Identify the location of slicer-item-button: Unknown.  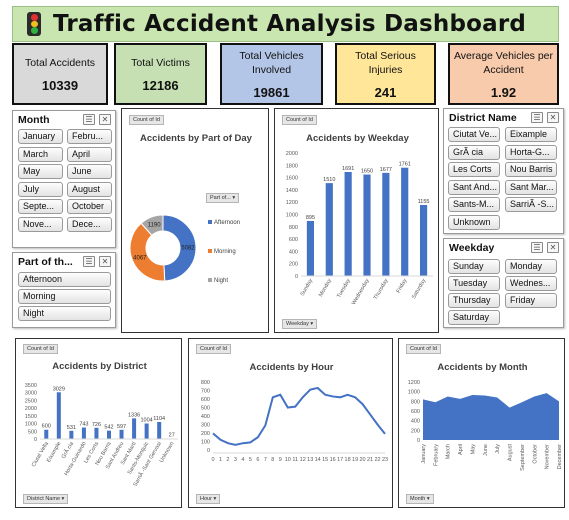
(474, 222).